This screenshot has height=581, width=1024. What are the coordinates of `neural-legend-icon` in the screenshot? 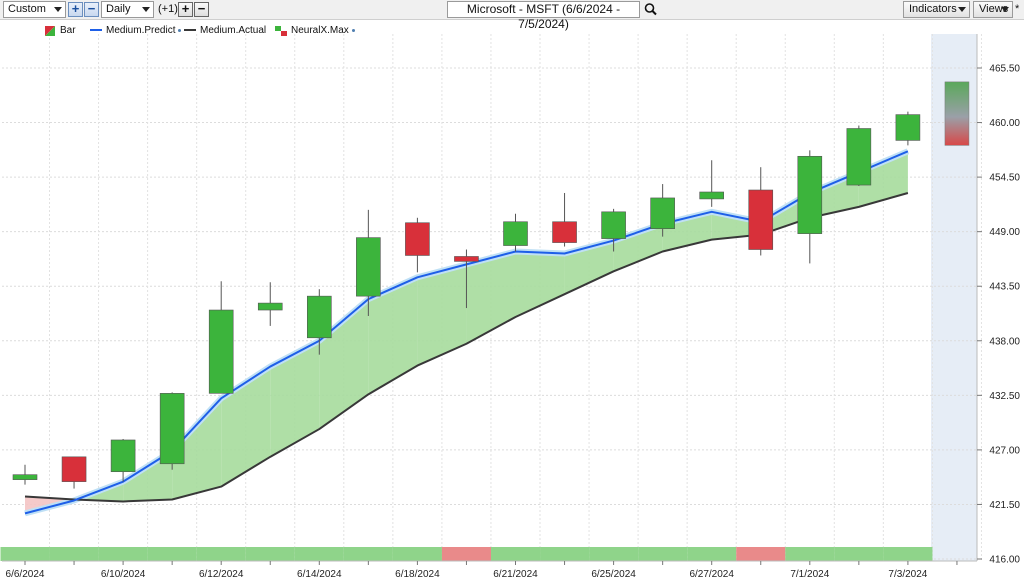 It's located at (281, 31).